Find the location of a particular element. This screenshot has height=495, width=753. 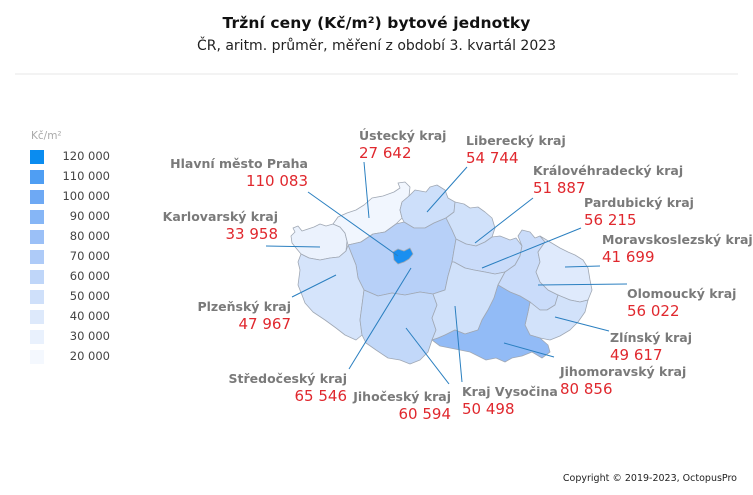

legend-item: 50 000 is located at coordinates (70, 296).